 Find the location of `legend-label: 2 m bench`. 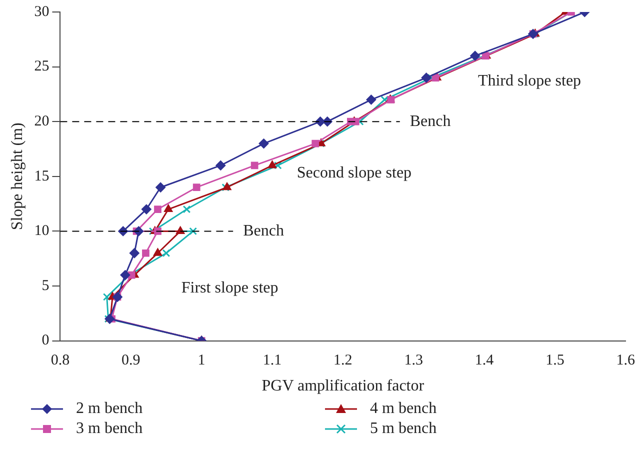

legend-label: 2 m bench is located at coordinates (109, 409).